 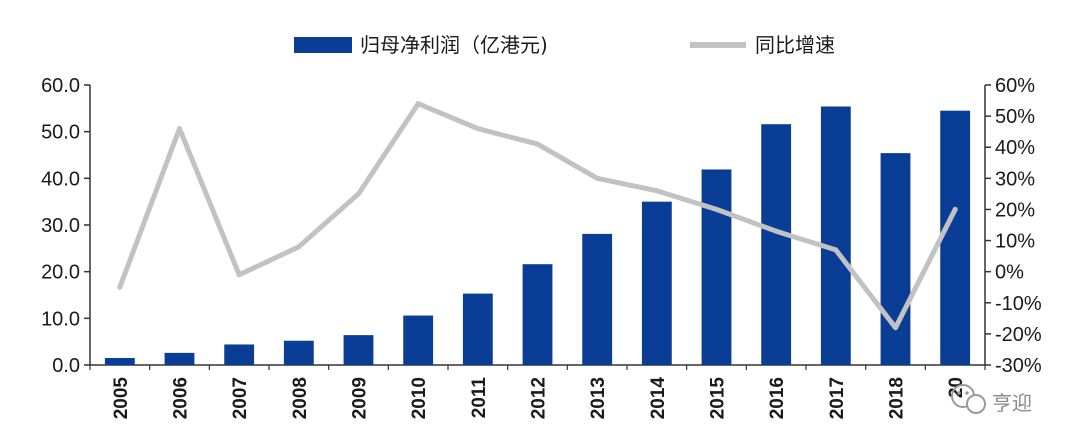 What do you see at coordinates (968, 399) in the screenshot?
I see `wechat-icon` at bounding box center [968, 399].